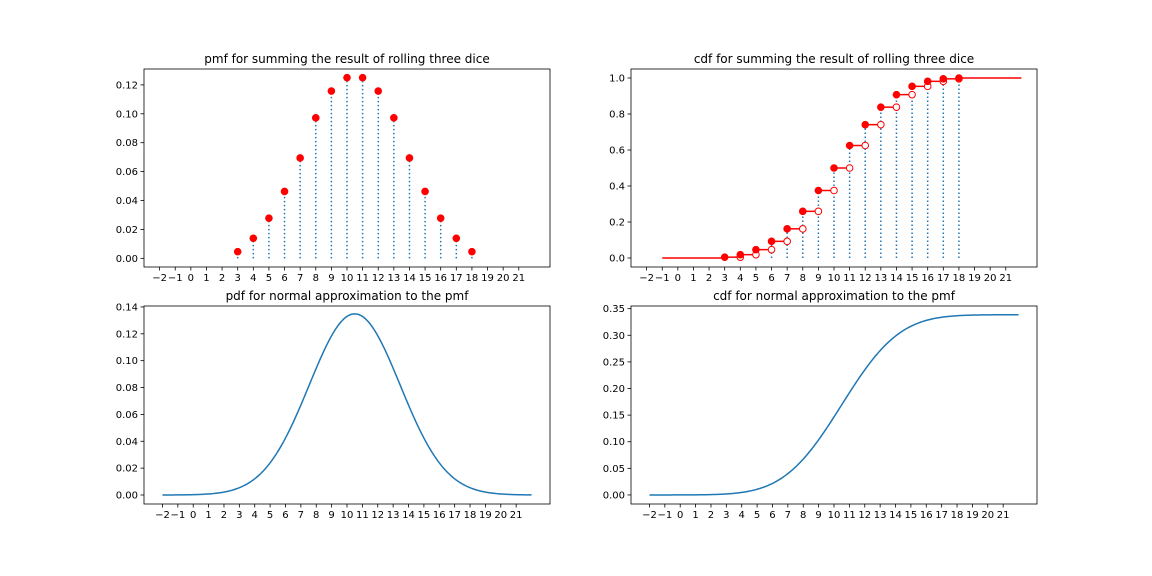 This screenshot has width=1152, height=576. I want to click on y-tick-label: 0.08, so click(127, 388).